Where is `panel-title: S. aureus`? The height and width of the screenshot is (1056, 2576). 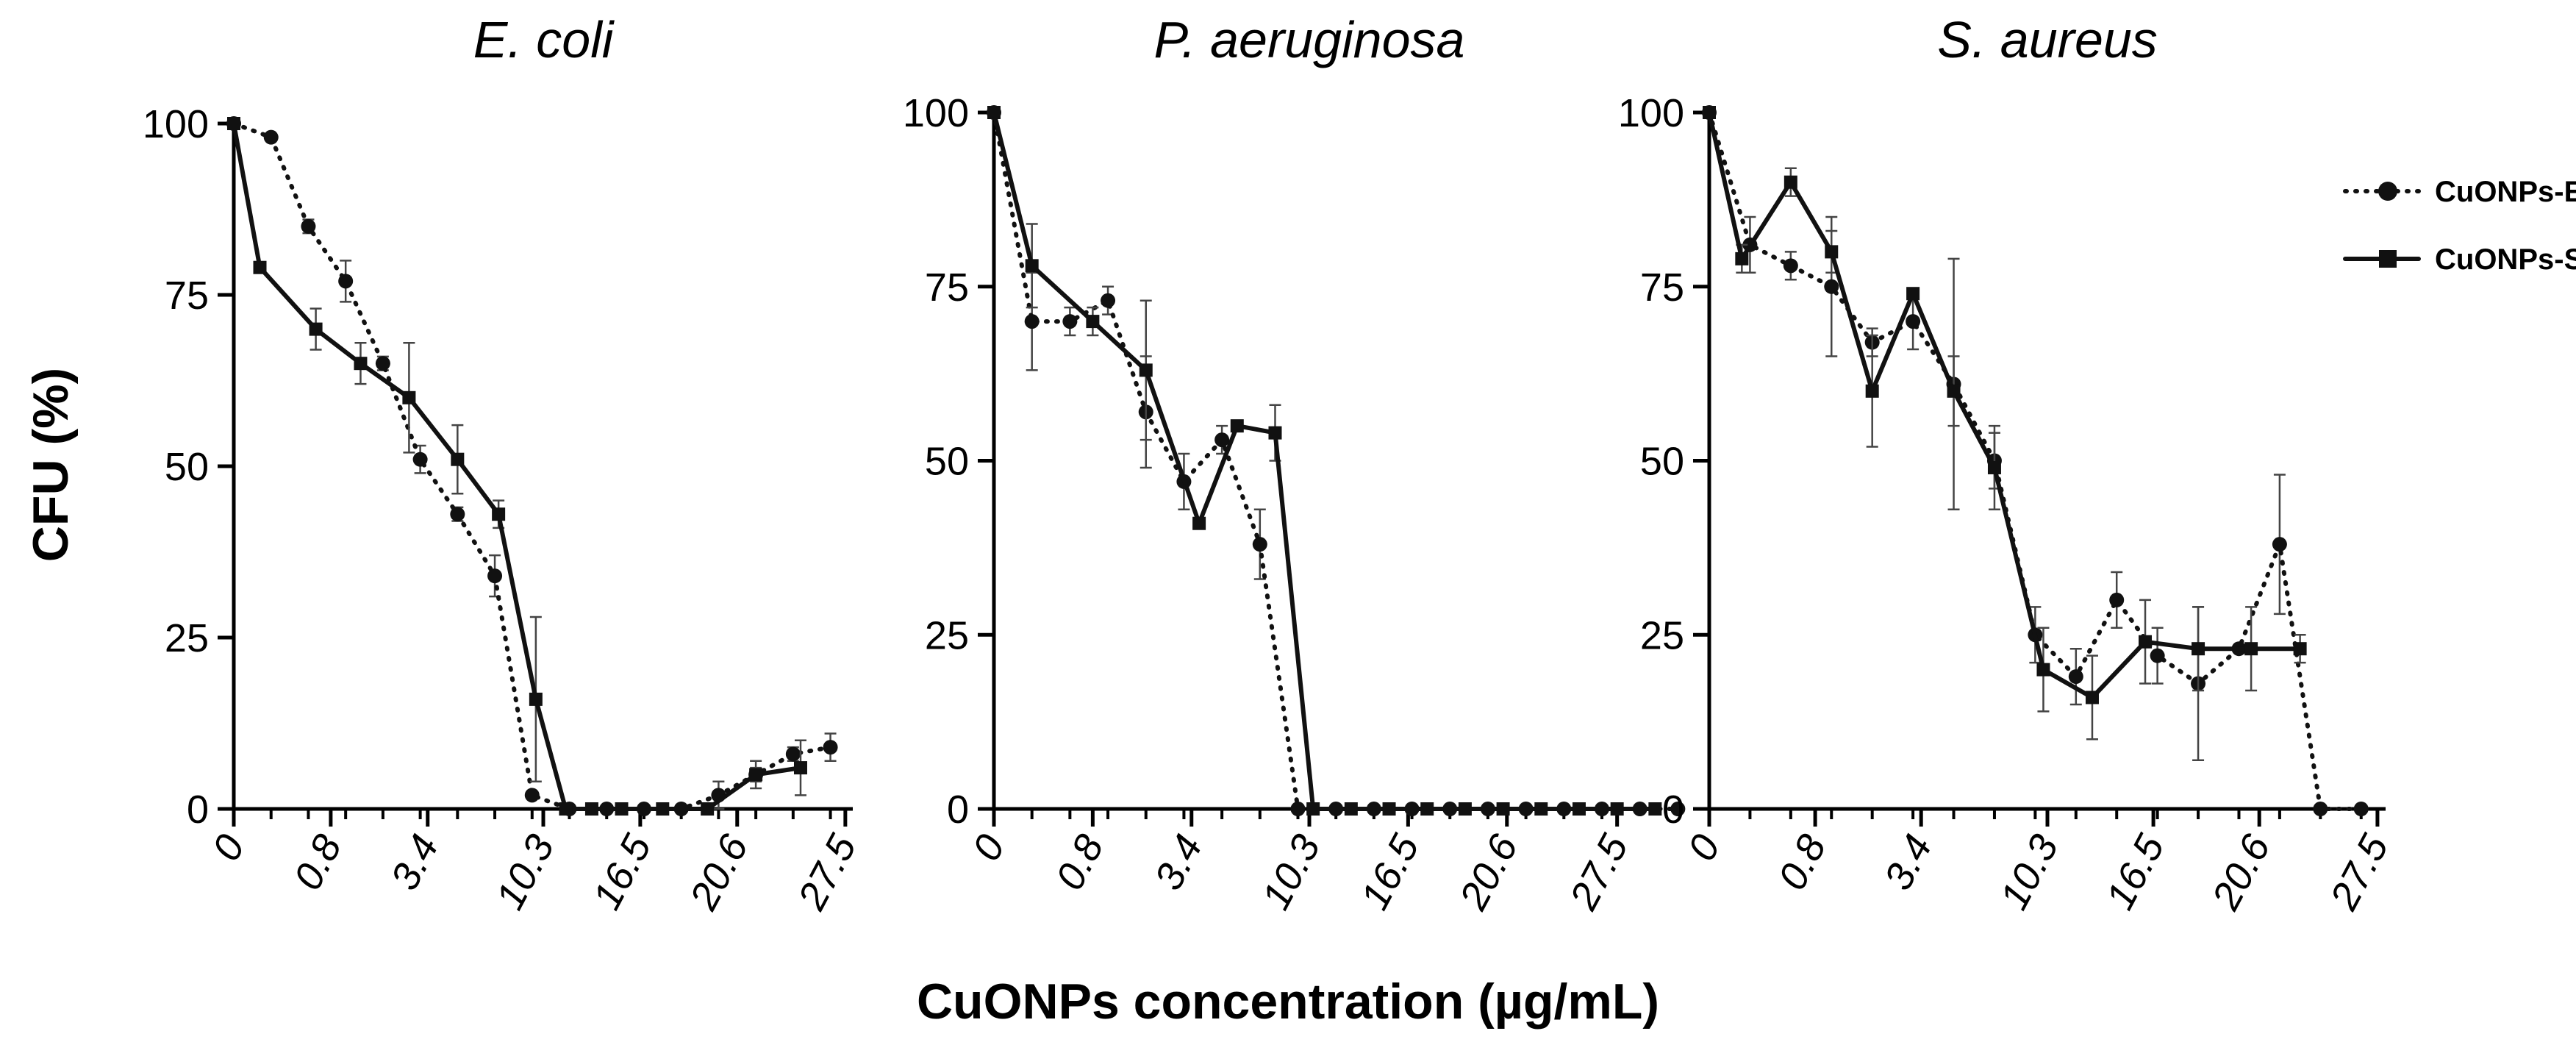 panel-title: S. aureus is located at coordinates (2047, 39).